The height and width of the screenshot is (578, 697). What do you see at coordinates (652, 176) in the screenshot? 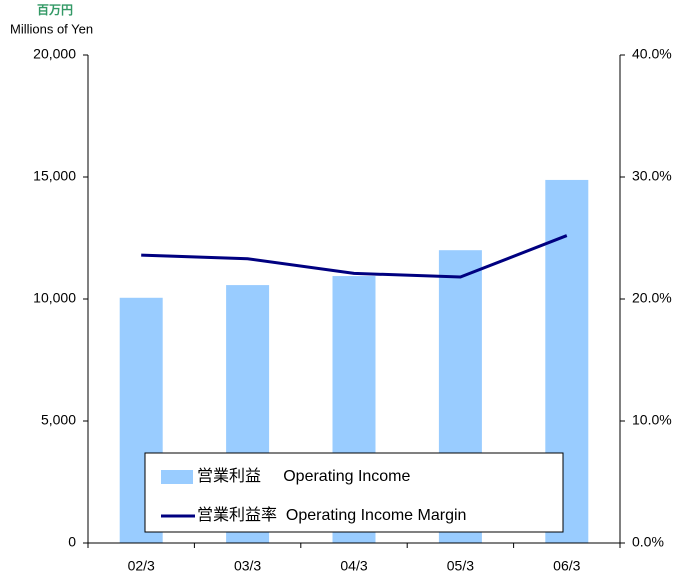
I see `y2-tick-label: 30.0%` at bounding box center [652, 176].